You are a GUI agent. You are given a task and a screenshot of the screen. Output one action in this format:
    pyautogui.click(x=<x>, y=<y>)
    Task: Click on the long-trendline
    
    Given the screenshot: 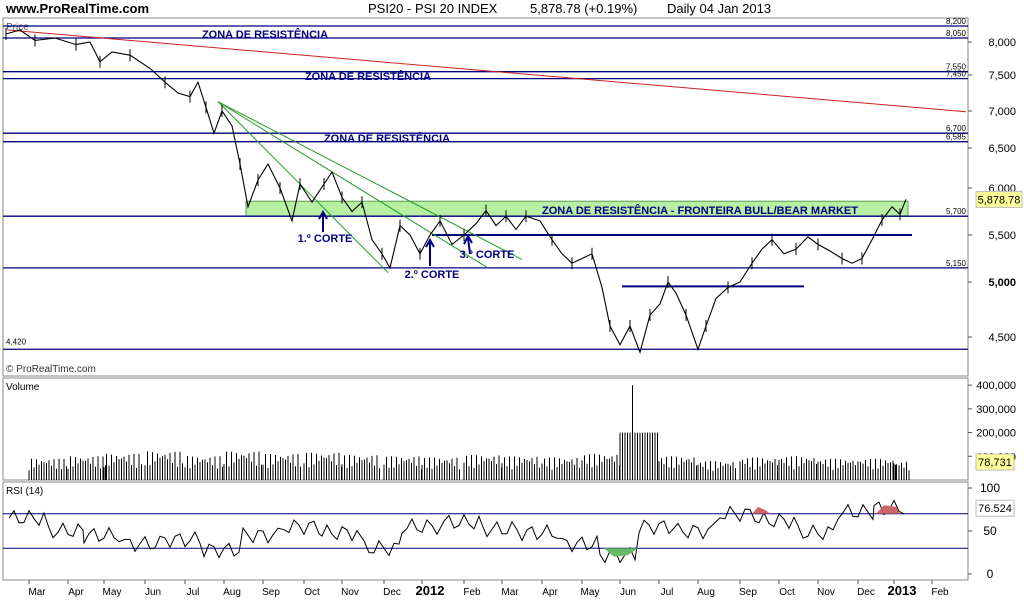 What is the action you would take?
    pyautogui.click(x=487, y=71)
    